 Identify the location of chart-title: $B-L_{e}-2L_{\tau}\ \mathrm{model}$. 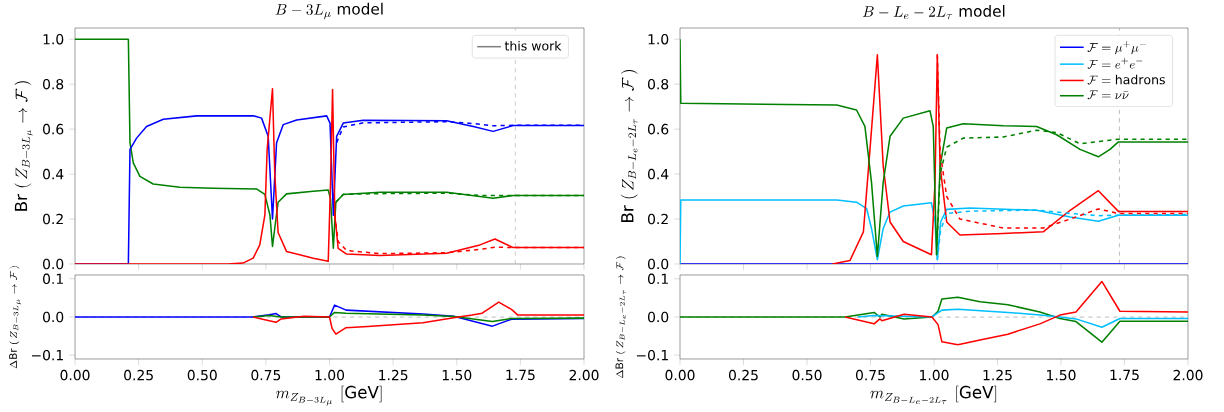
(933, 12).